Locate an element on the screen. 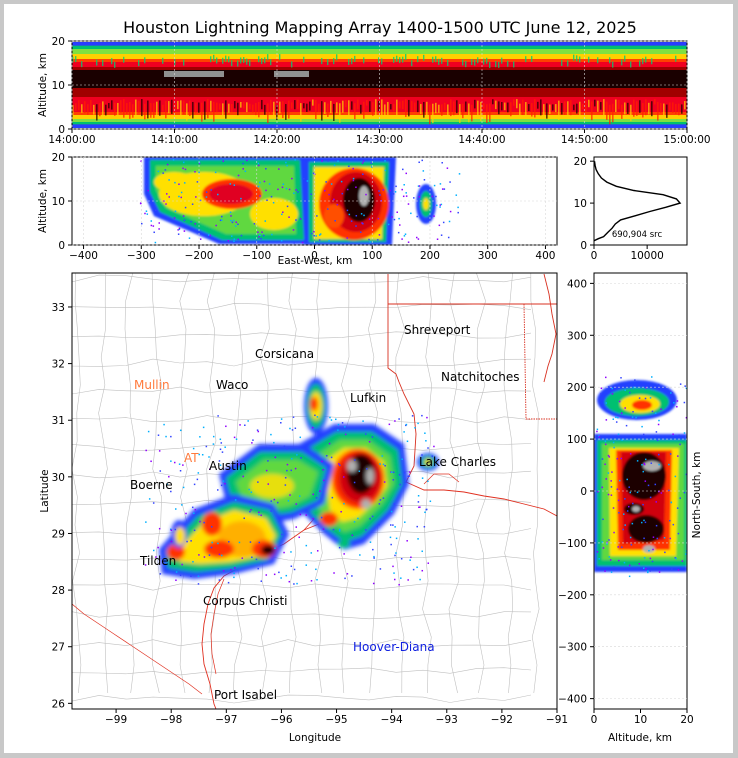 The width and height of the screenshot is (738, 758). east-west-scatter is located at coordinates (300, 201).